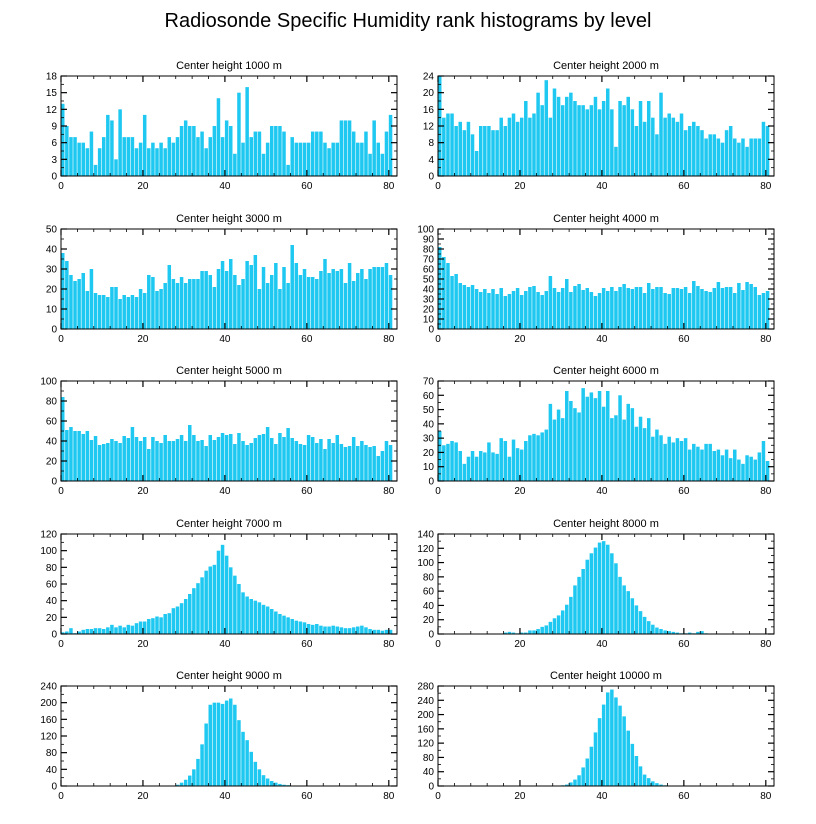 The width and height of the screenshot is (816, 824). Describe the element at coordinates (48, 535) in the screenshot. I see `y-tick-label: 120` at that location.